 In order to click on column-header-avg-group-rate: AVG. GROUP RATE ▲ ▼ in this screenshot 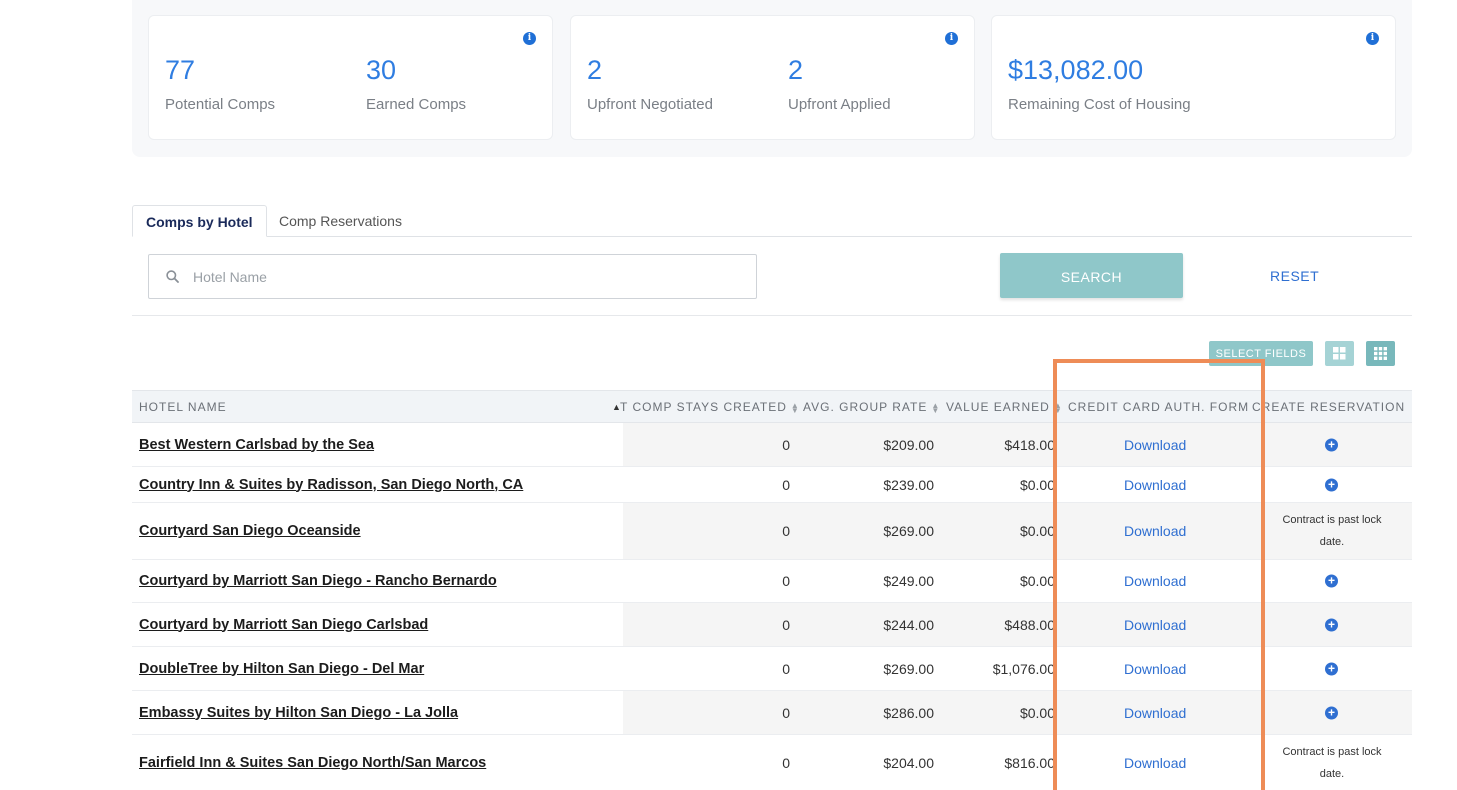, I will do `click(872, 406)`.